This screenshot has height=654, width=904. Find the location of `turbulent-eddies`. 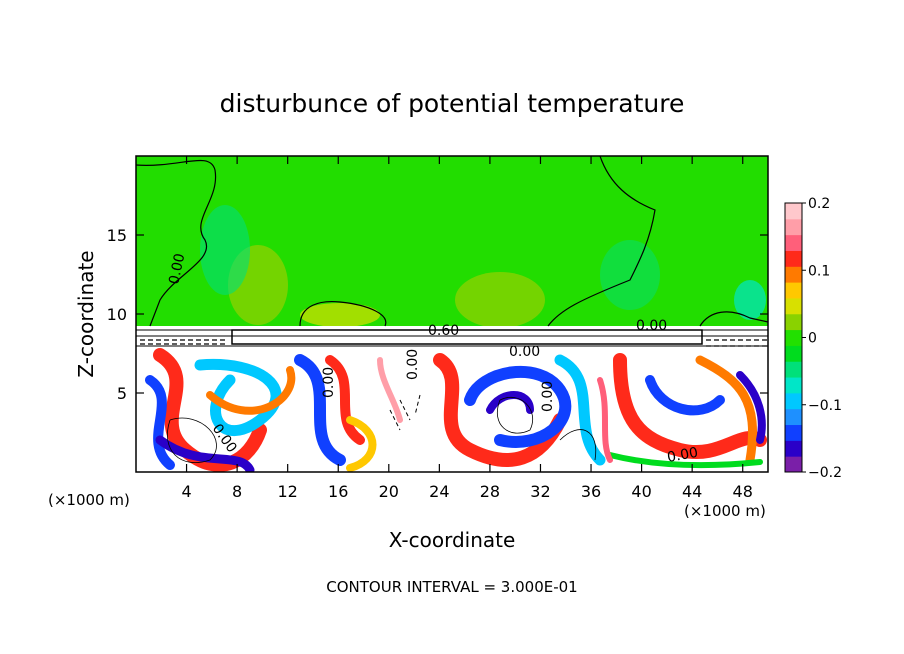

turbulent-eddies is located at coordinates (456, 410).